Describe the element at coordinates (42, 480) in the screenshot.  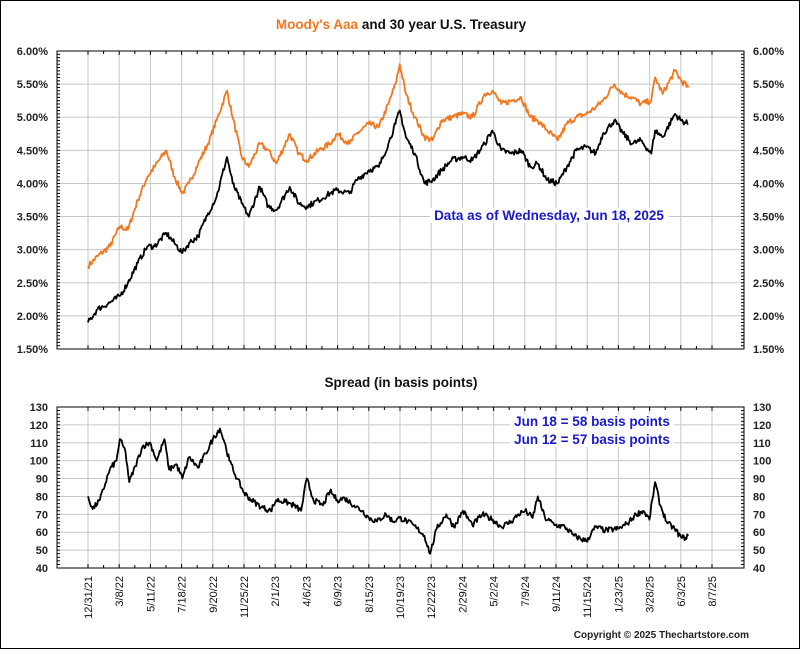
I see `y-tick-label-left: 90` at that location.